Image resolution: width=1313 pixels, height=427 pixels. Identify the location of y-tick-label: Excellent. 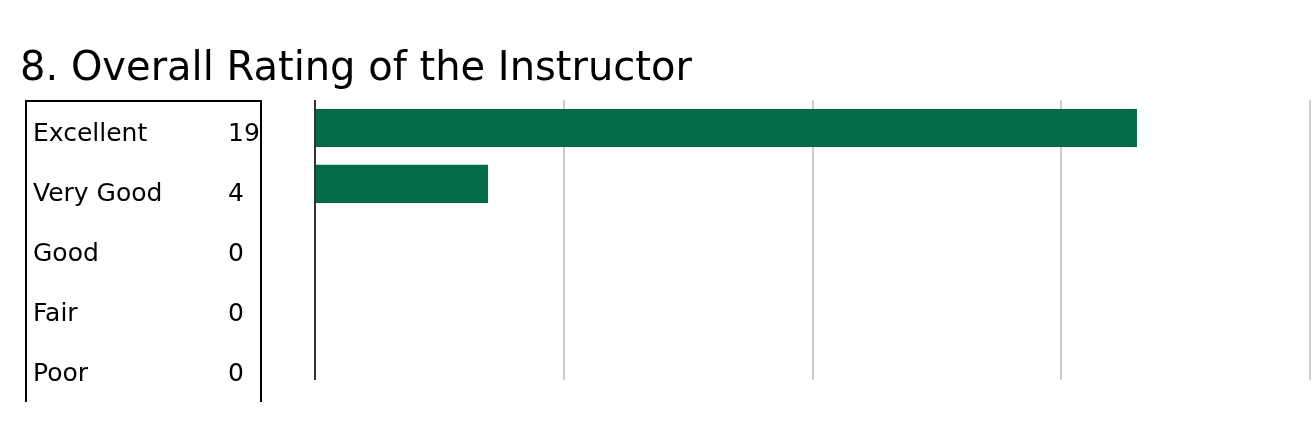
(90, 132).